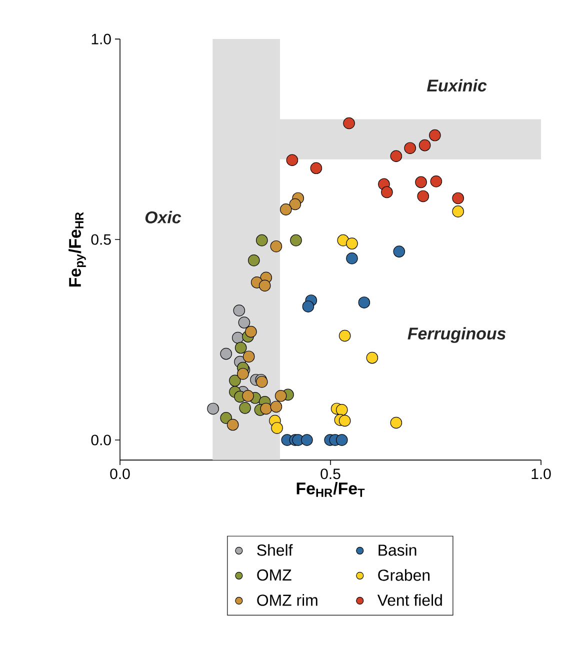 Image resolution: width=563 pixels, height=670 pixels. Describe the element at coordinates (409, 600) in the screenshot. I see `legend-label: Vent field` at that location.